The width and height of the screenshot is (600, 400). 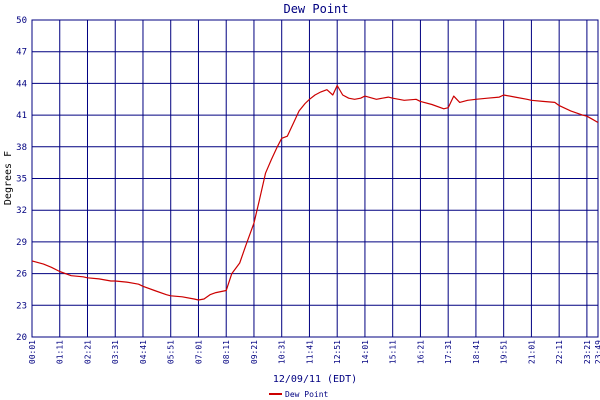 What do you see at coordinates (337, 352) in the screenshot?
I see `x-tick-label: 12:51` at bounding box center [337, 352].